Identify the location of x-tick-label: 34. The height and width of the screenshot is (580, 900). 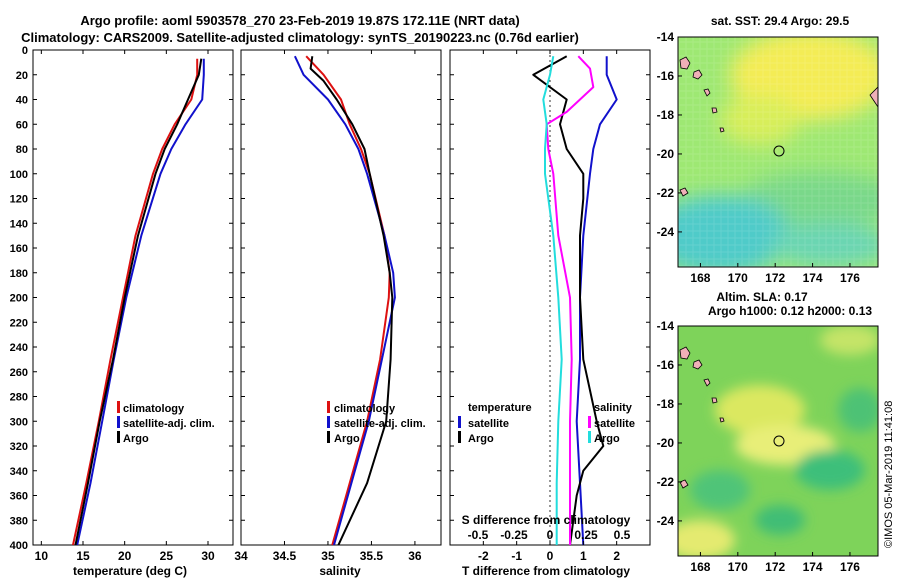
(241, 556).